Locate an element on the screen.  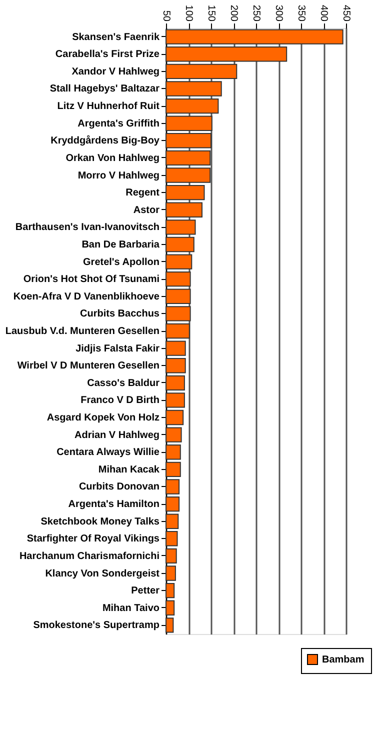
y-tick-label: Koen-Afra V D Vanenblikhoeve is located at coordinates (86, 296).